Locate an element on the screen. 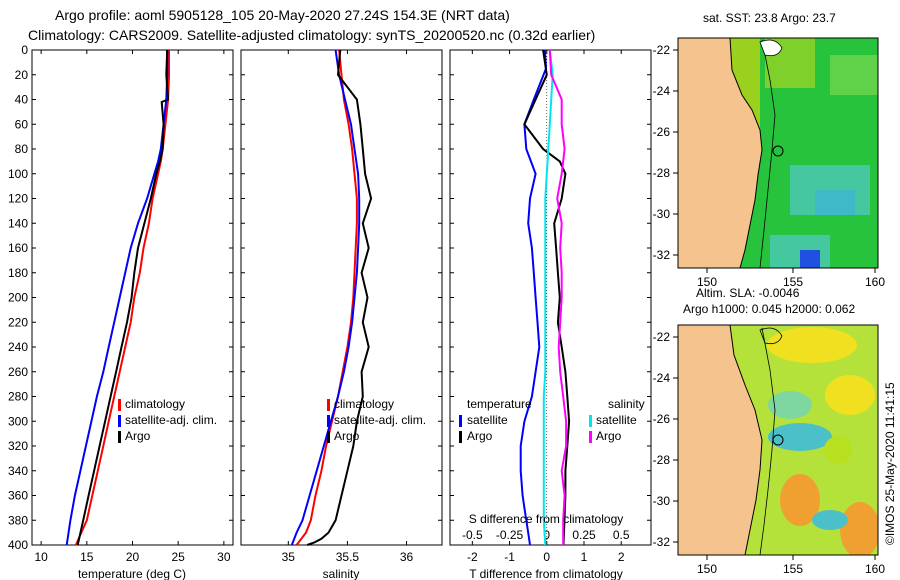 This screenshot has height=580, width=900. legend-swatch-temp-satellite is located at coordinates (460, 421).